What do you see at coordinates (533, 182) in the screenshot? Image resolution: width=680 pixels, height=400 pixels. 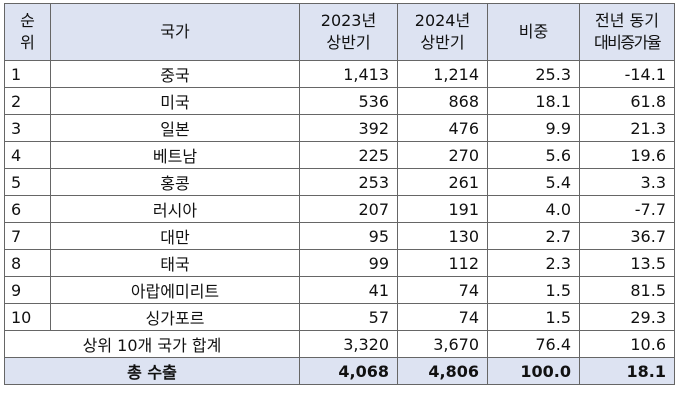 I see `cell-share: 5.4` at bounding box center [533, 182].